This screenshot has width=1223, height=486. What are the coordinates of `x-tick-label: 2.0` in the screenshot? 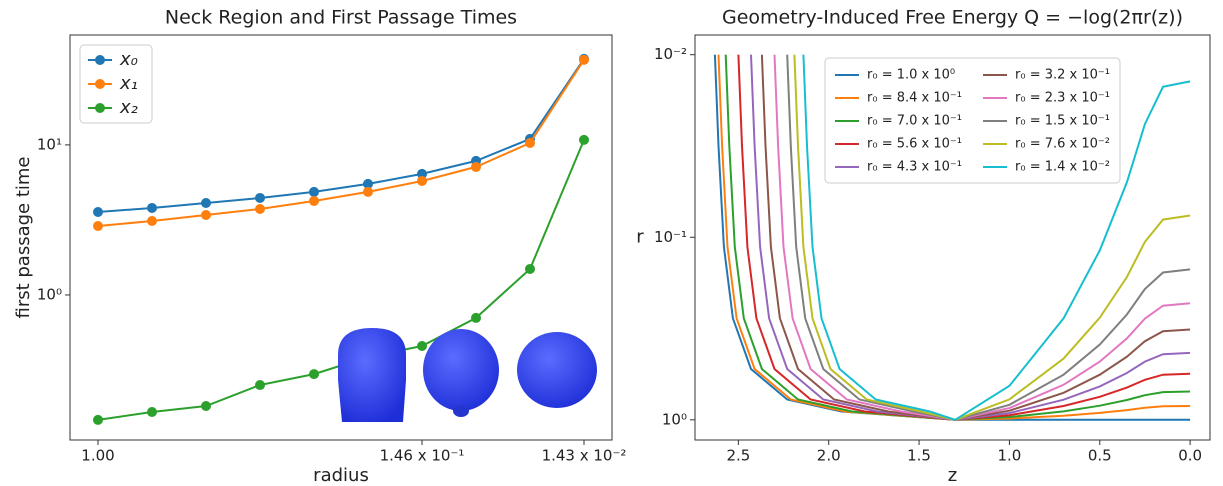 It's located at (829, 456).